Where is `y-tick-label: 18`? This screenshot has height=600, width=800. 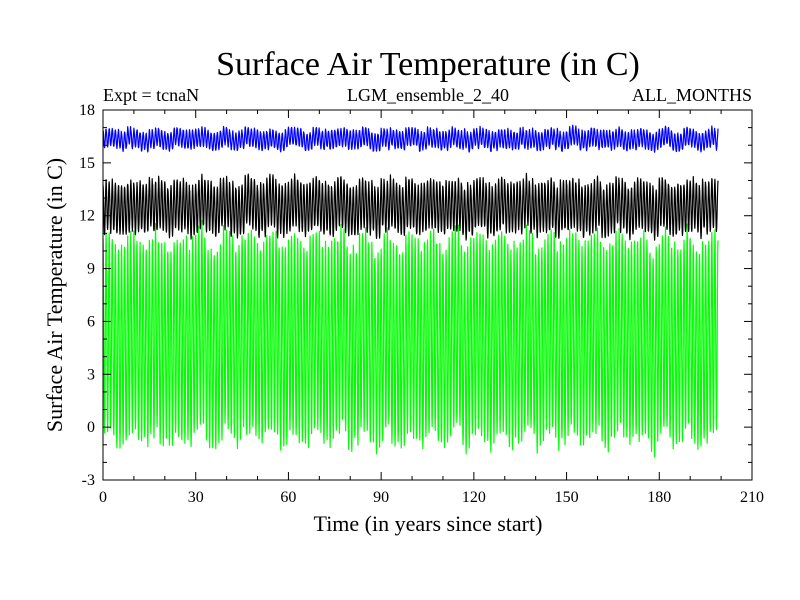 y-tick-label: 18 is located at coordinates (87, 110).